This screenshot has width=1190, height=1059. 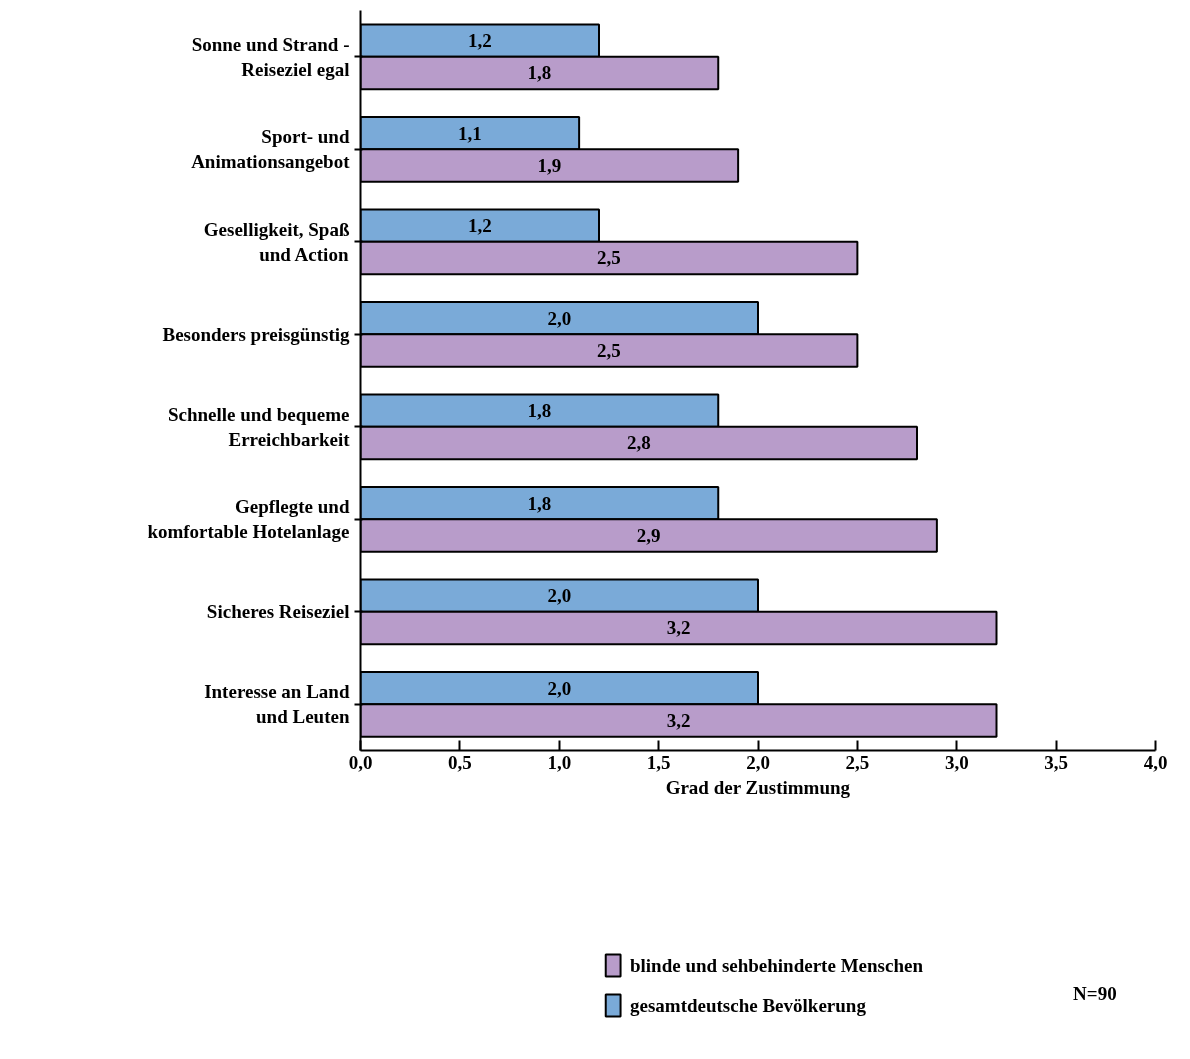 What do you see at coordinates (658, 762) in the screenshot?
I see `x-tick-label: 1,5` at bounding box center [658, 762].